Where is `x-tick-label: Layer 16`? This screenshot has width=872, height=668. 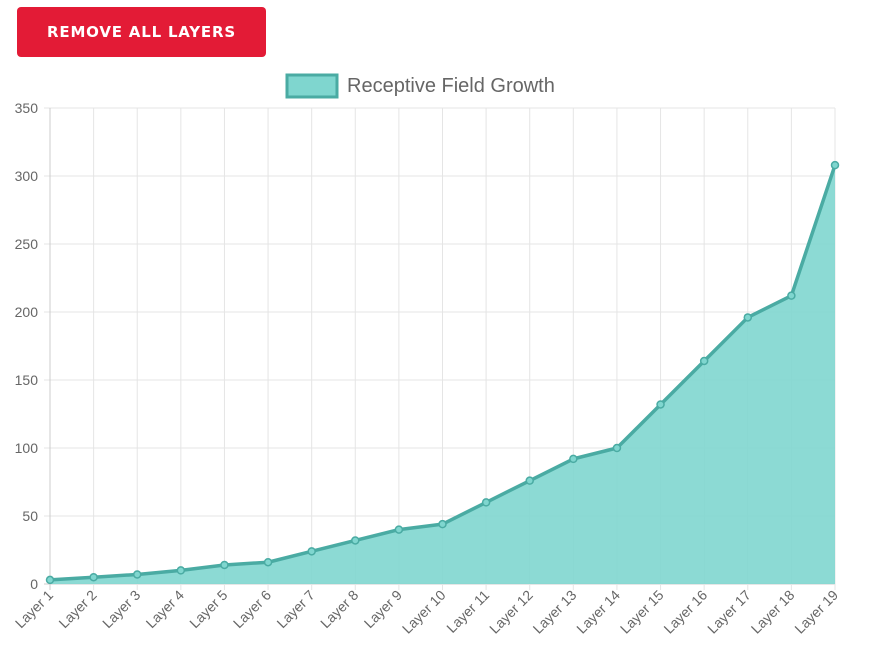 x-tick-label: Layer 16 is located at coordinates (685, 612).